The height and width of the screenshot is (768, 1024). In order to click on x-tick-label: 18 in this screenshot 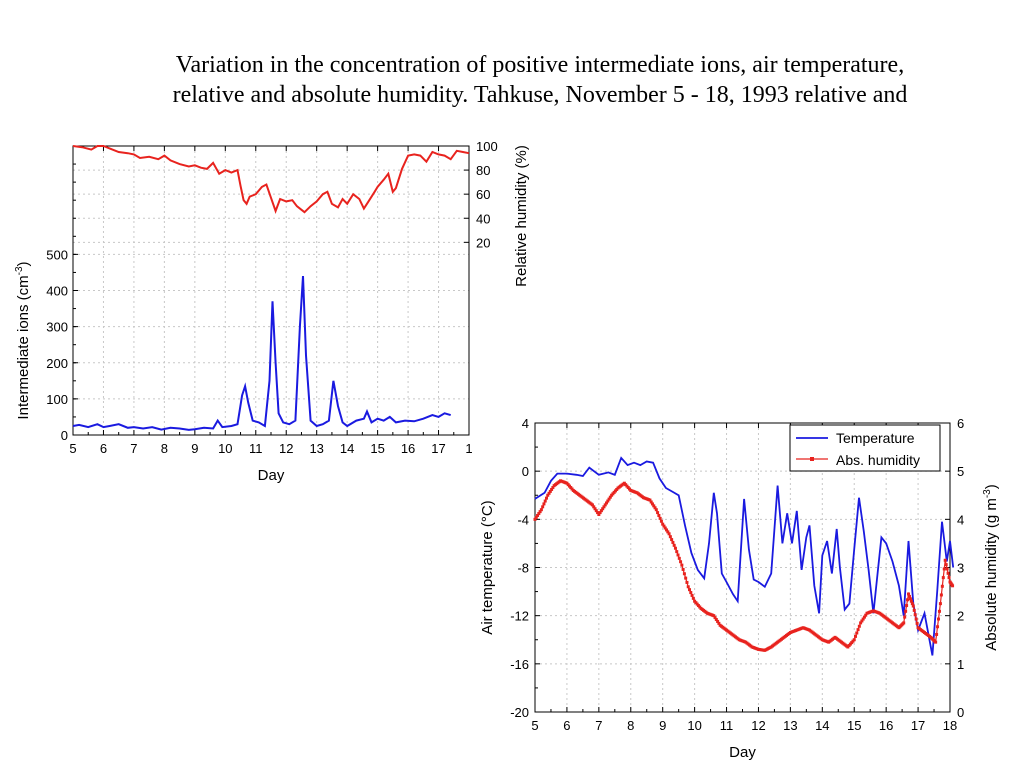, I will do `click(950, 725)`.